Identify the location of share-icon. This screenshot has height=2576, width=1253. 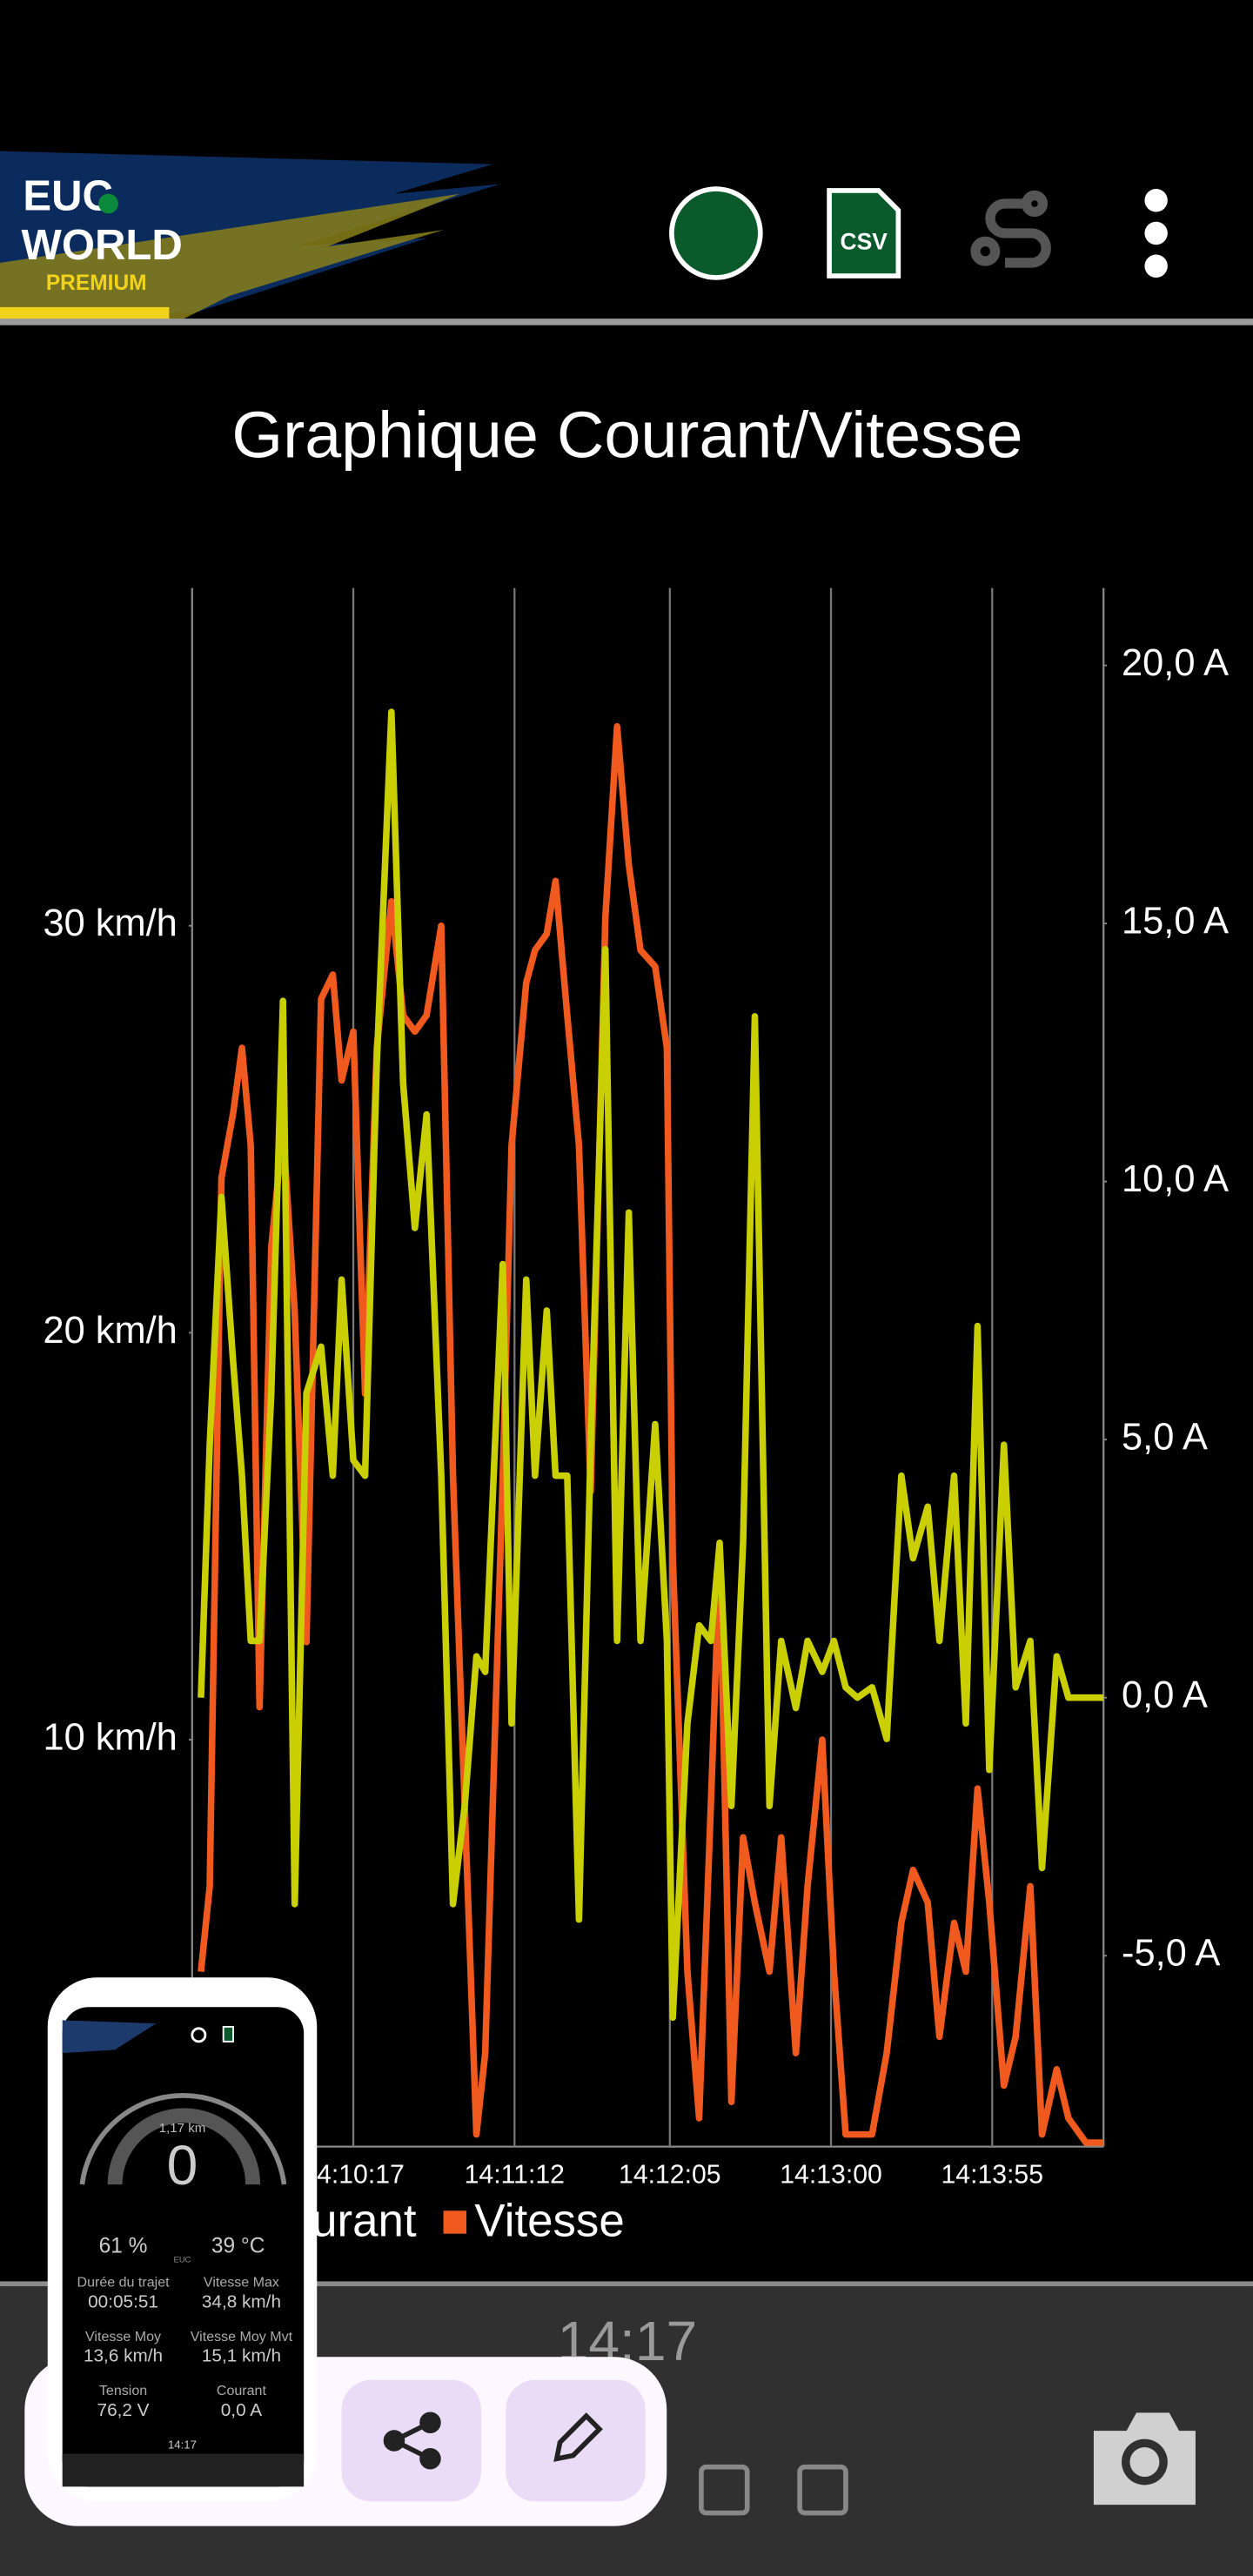
(412, 2441).